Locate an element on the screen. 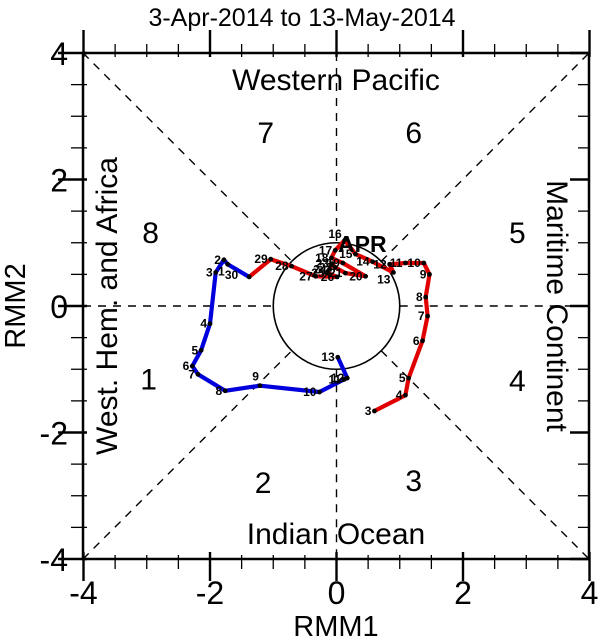 This screenshot has height=640, width=604. y-tick-label: -4 is located at coordinates (54, 560).